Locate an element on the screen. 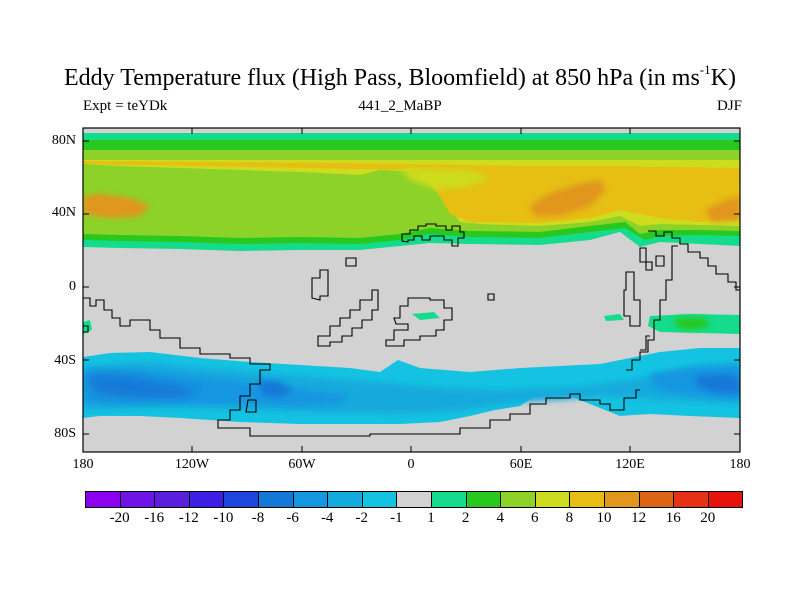  pacific-patch is located at coordinates (614, 317).